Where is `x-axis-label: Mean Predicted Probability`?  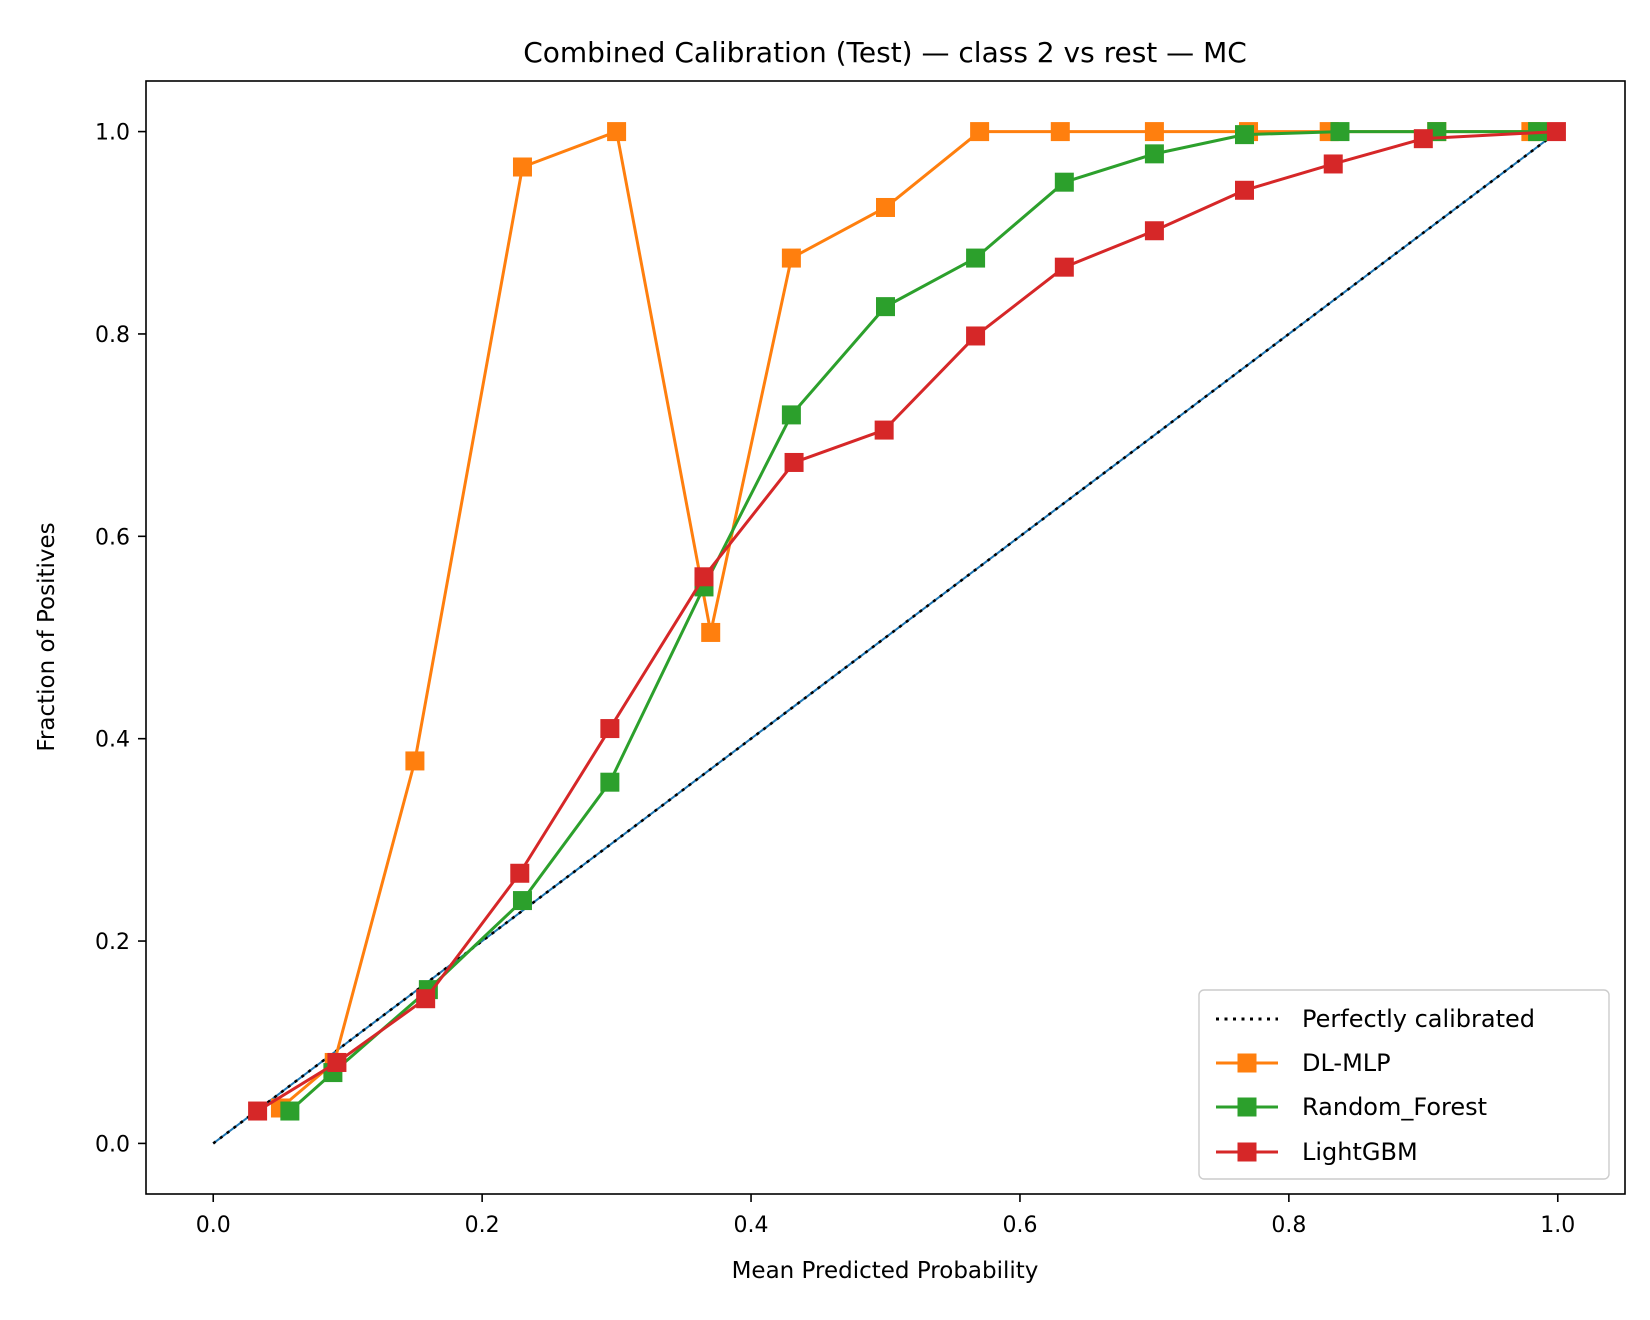
x-axis-label: Mean Predicted Probability is located at coordinates (885, 1271).